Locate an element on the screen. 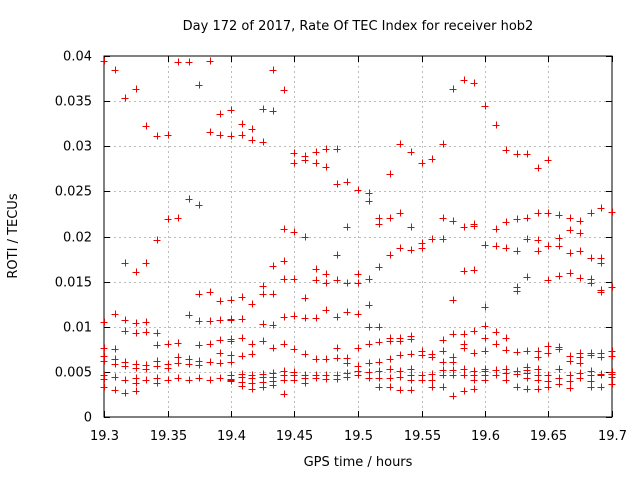 The image size is (640, 480). x-tick-label: 19.45 is located at coordinates (294, 436).